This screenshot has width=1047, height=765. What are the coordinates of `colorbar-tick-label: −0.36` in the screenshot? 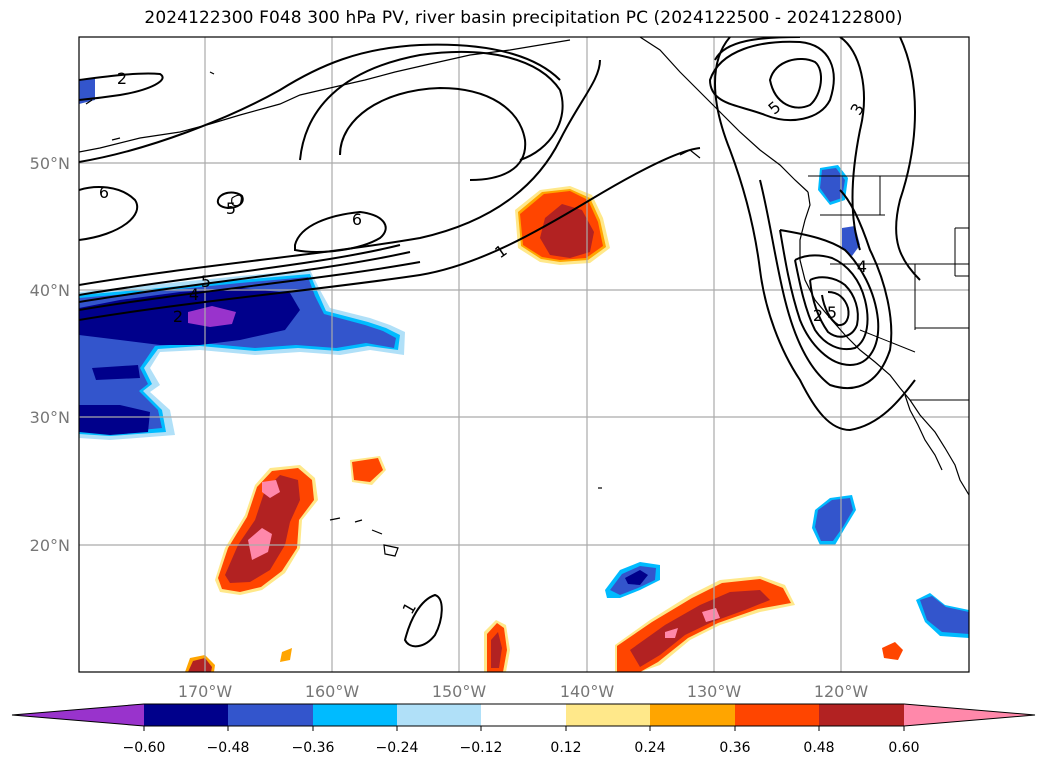 It's located at (313, 748).